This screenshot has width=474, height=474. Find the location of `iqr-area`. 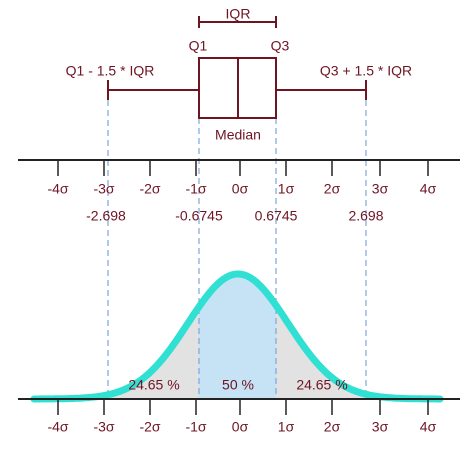

iqr-area is located at coordinates (237, 336).